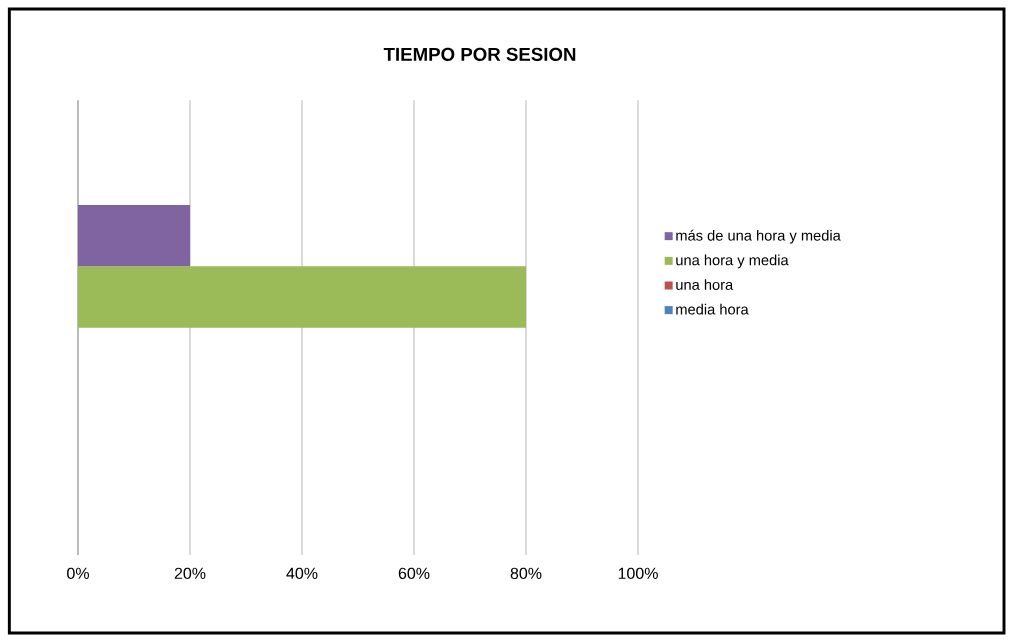 The width and height of the screenshot is (1014, 641). Describe the element at coordinates (758, 236) in the screenshot. I see `legend-label: más de una hora y media` at that location.